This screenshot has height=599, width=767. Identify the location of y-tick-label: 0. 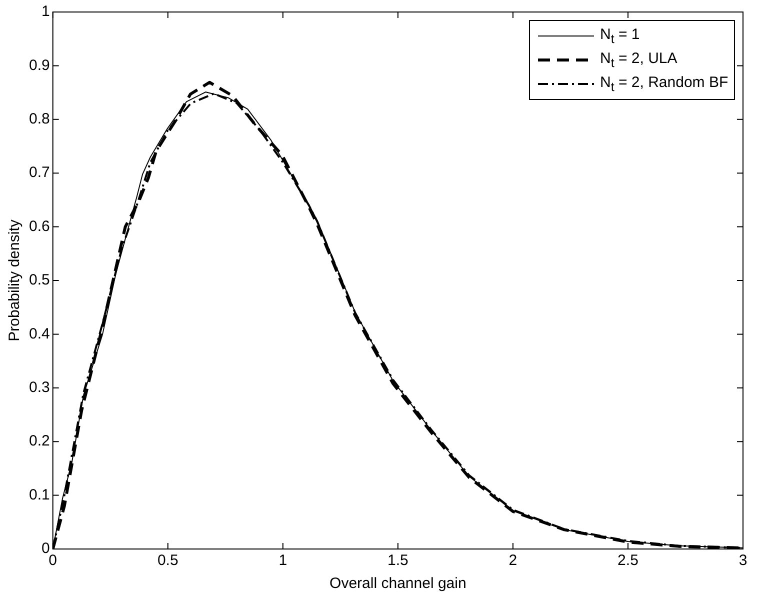
(46, 549).